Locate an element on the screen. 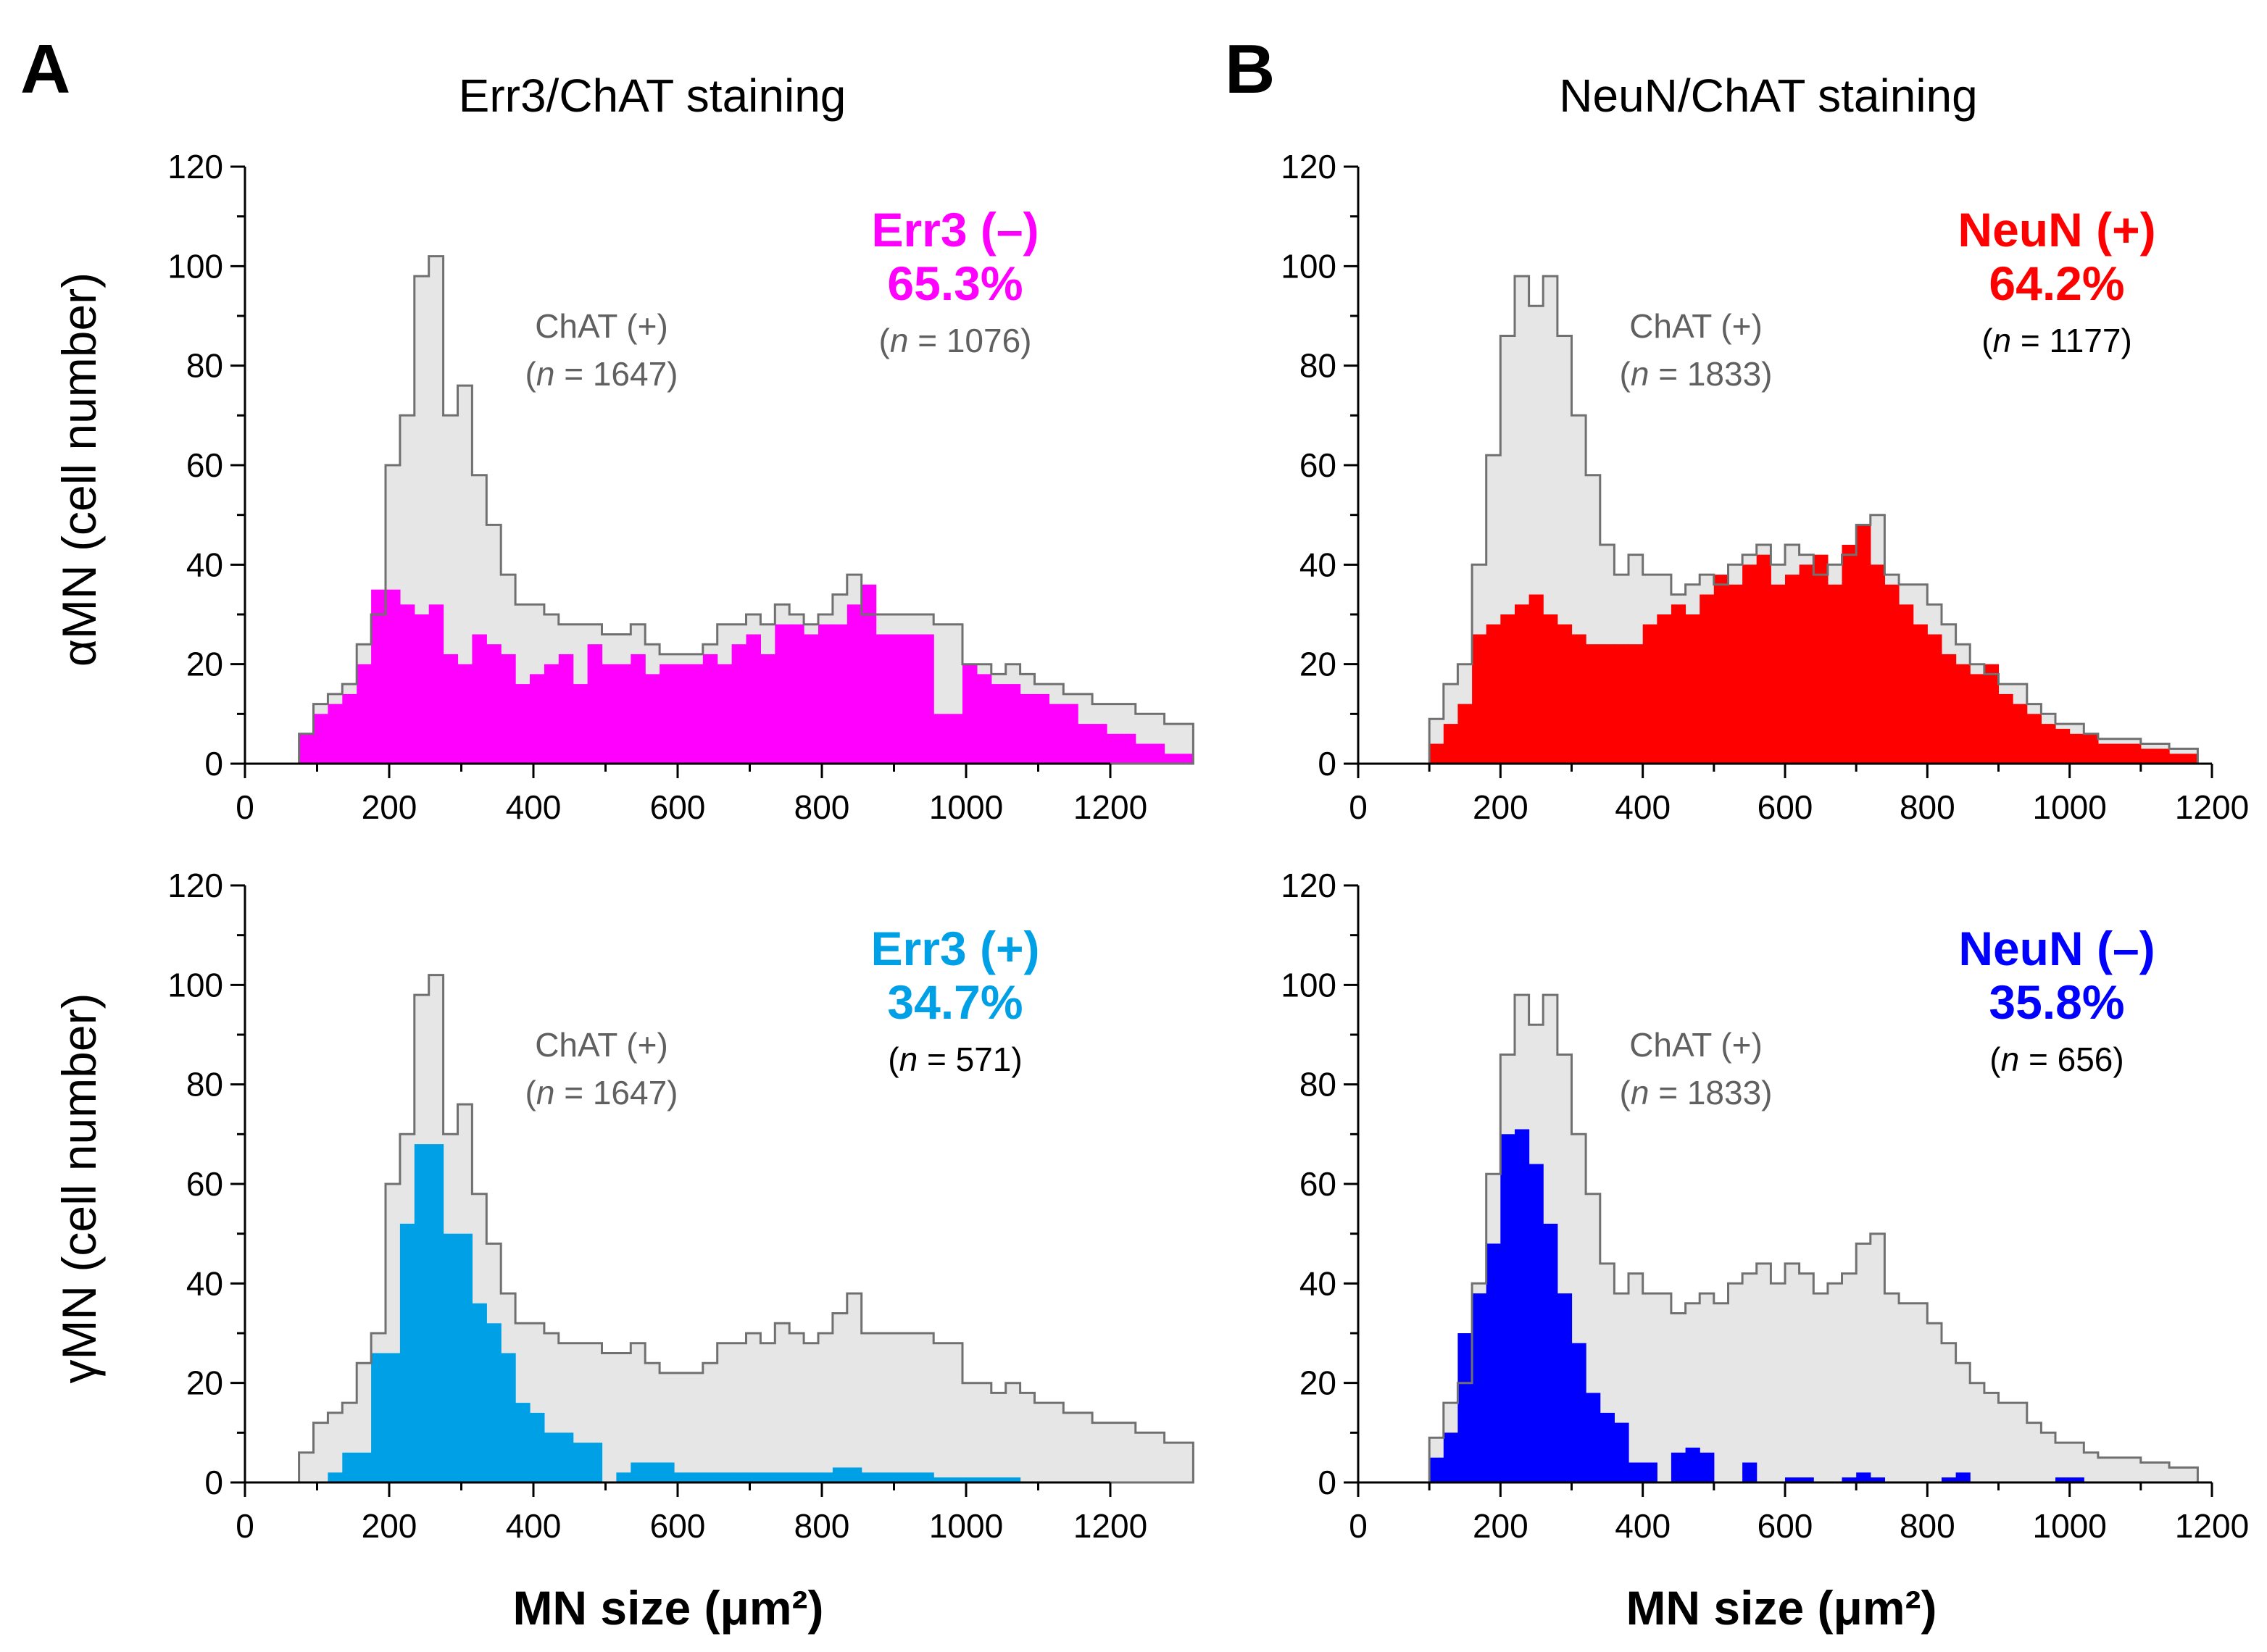 The width and height of the screenshot is (2267, 1652). y-tick-label: 20 is located at coordinates (1317, 1383).